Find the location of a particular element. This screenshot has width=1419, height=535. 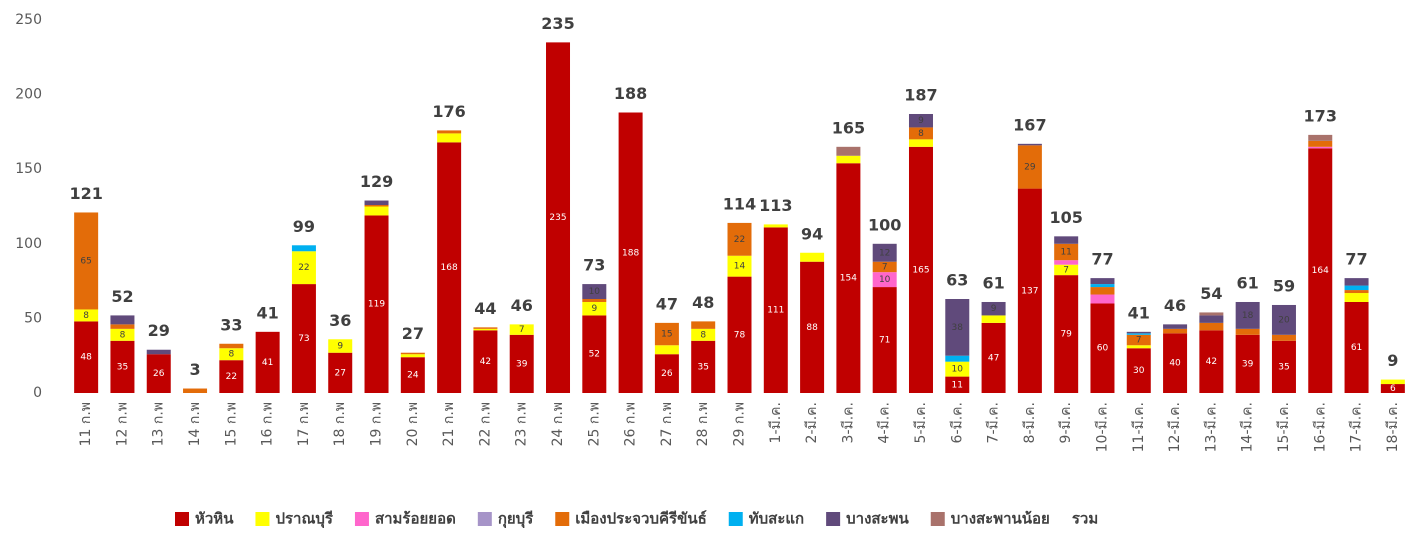

total-label: 9 is located at coordinates (1392, 360).